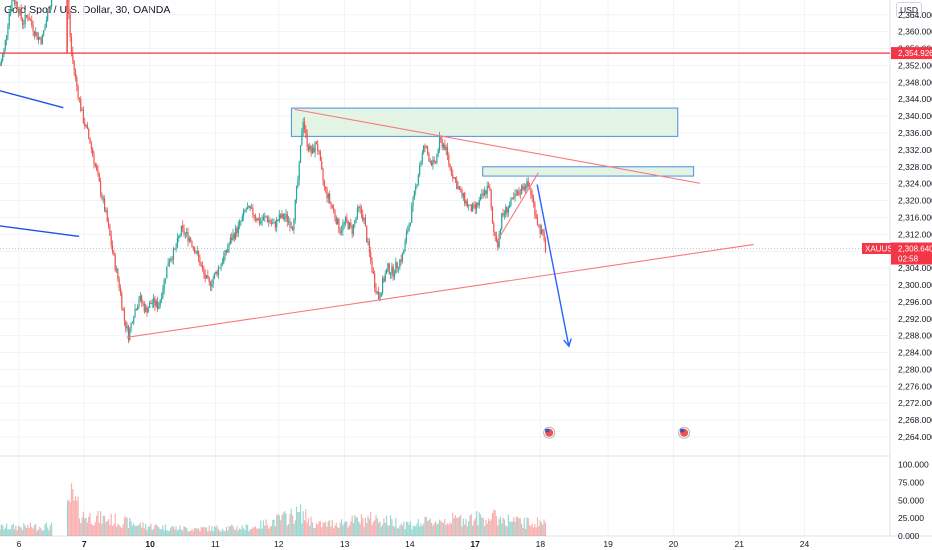  What do you see at coordinates (497, 146) in the screenshot?
I see `descending-resistance` at bounding box center [497, 146].